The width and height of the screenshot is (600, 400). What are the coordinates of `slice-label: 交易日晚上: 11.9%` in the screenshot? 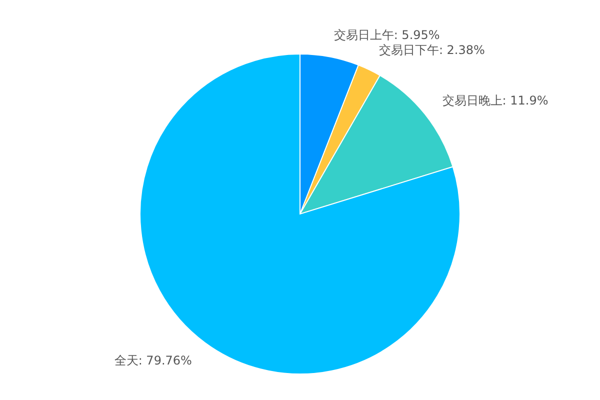 It's located at (495, 100).